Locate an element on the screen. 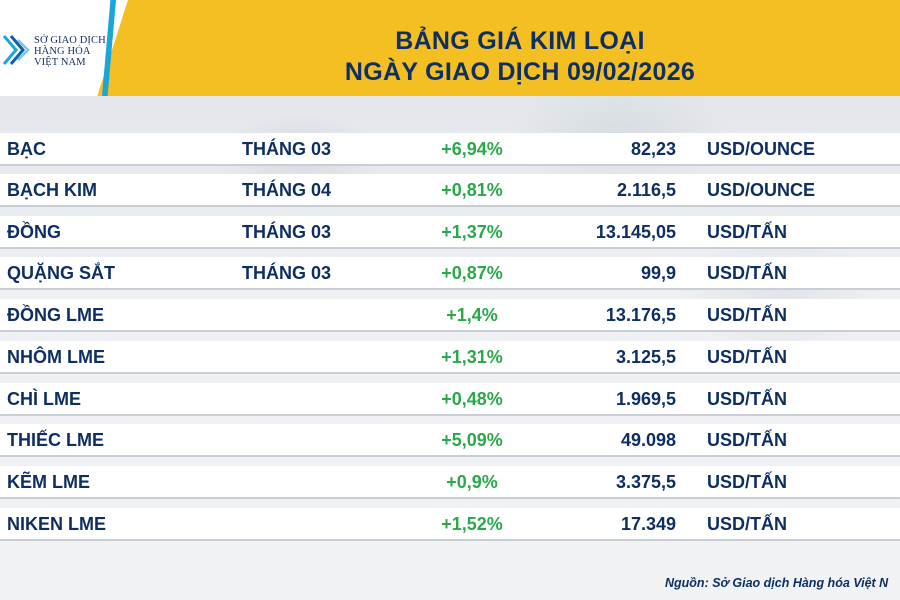 This screenshot has width=900, height=600. price-value: 49.098 is located at coordinates (648, 440).